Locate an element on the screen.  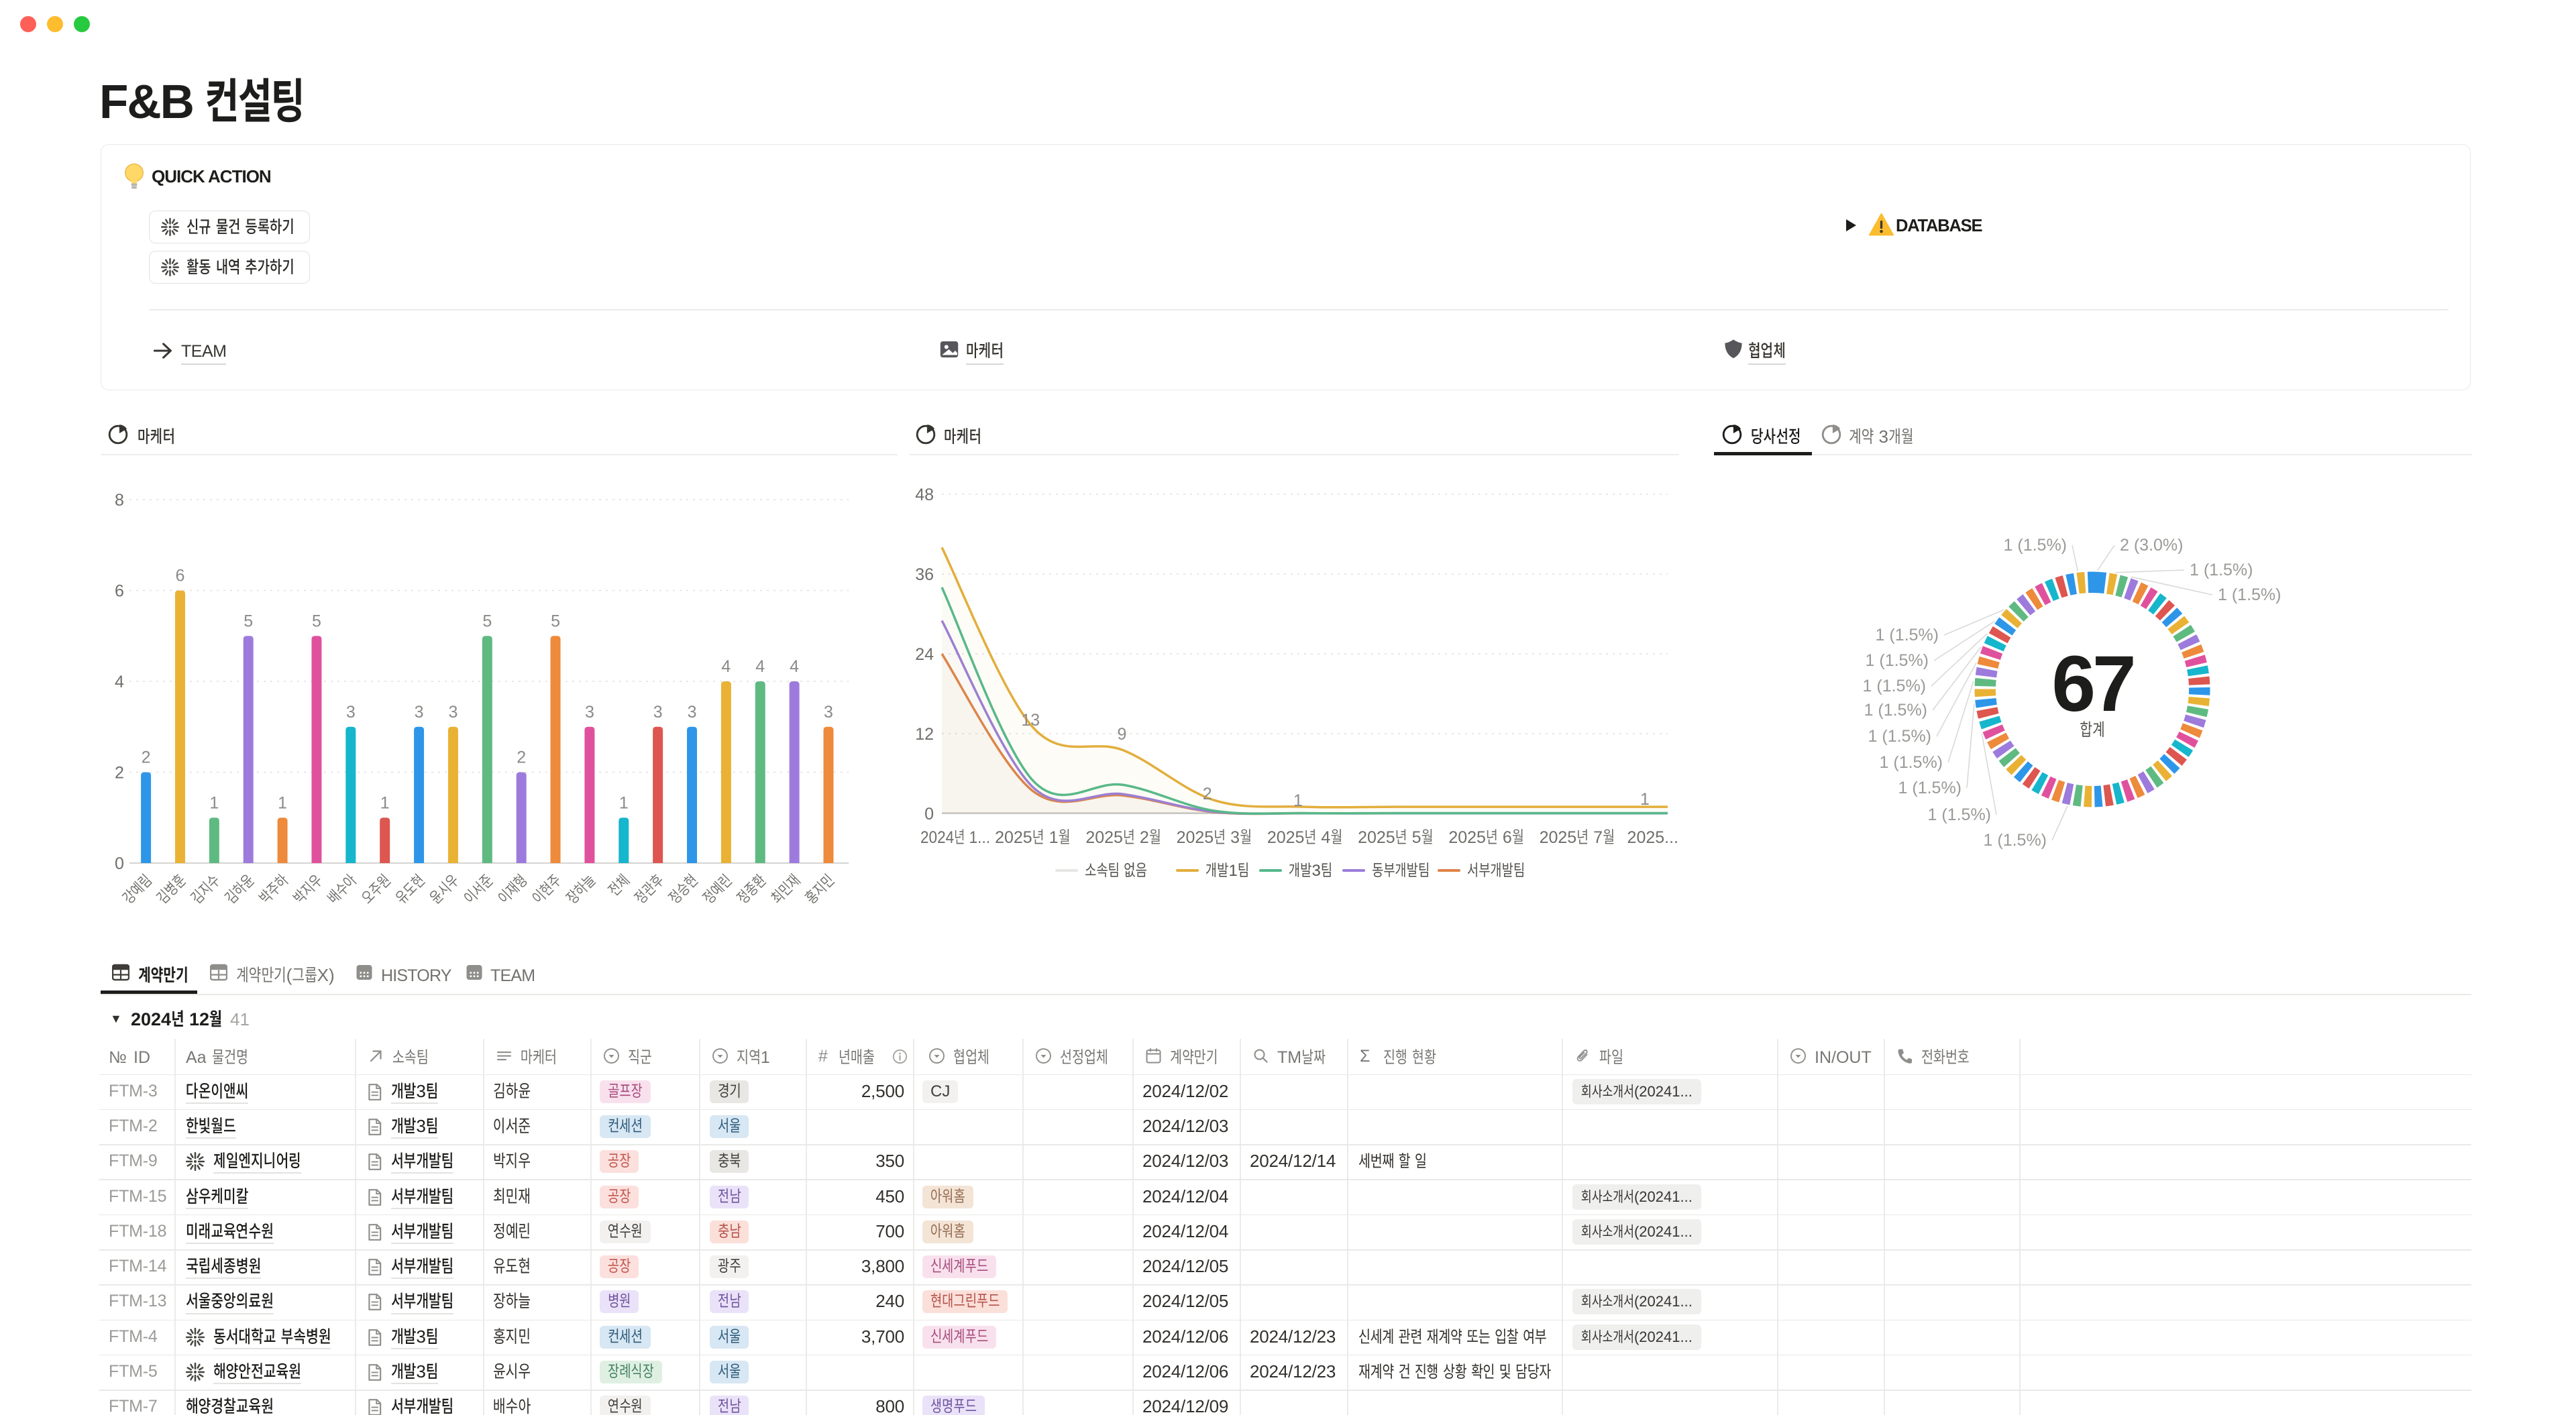
svg-text: 최민재 is located at coordinates (785, 889).